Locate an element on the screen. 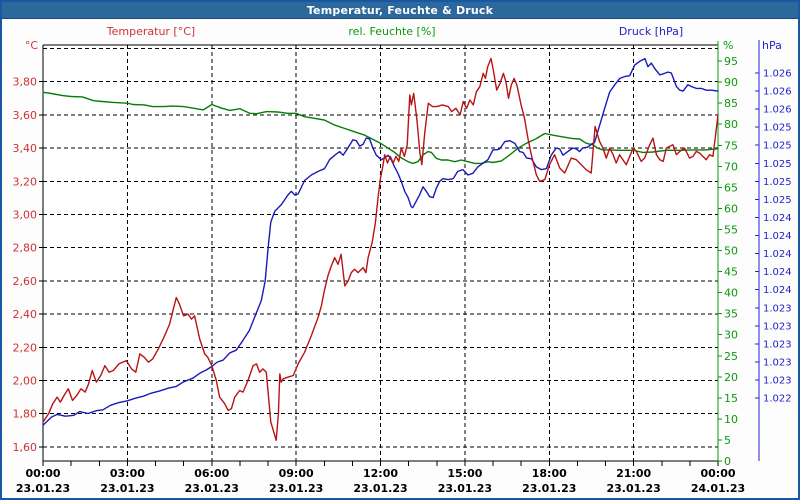 Image resolution: width=800 pixels, height=500 pixels. humidity-tick-label: 0 is located at coordinates (727, 461).